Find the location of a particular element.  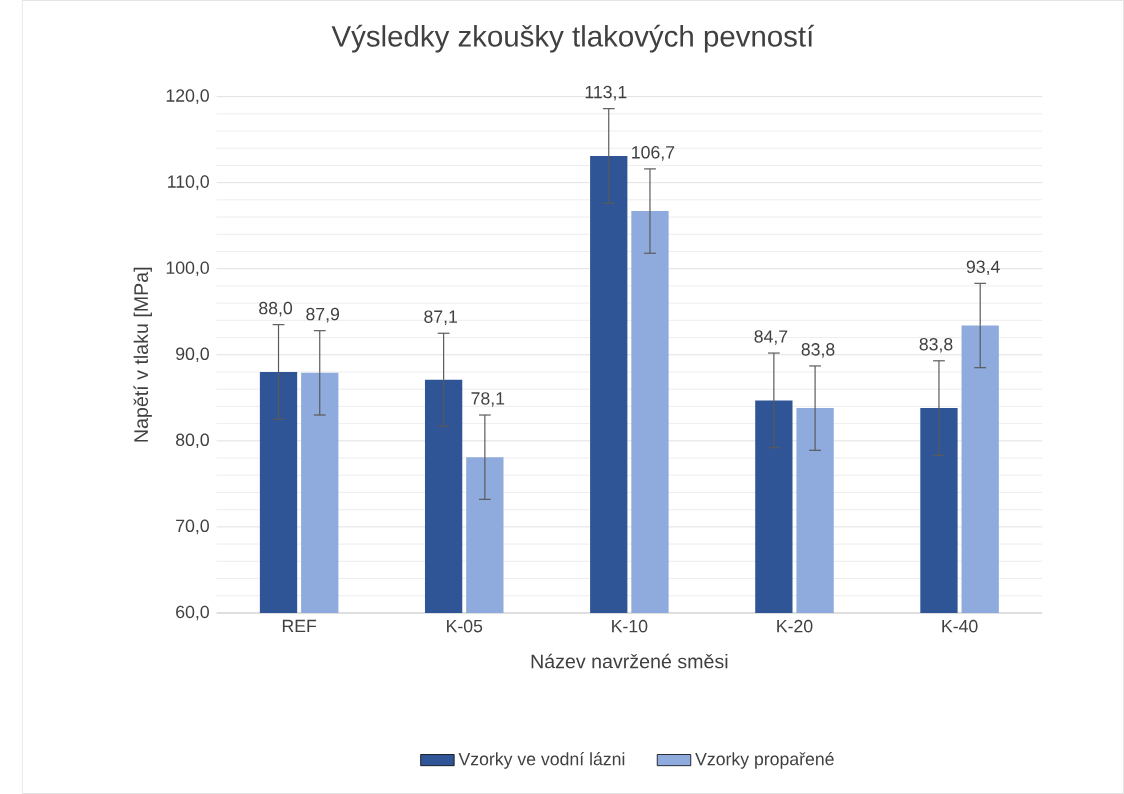

y-axis-title: Napětí v tlaku [MPa] is located at coordinates (142, 354).